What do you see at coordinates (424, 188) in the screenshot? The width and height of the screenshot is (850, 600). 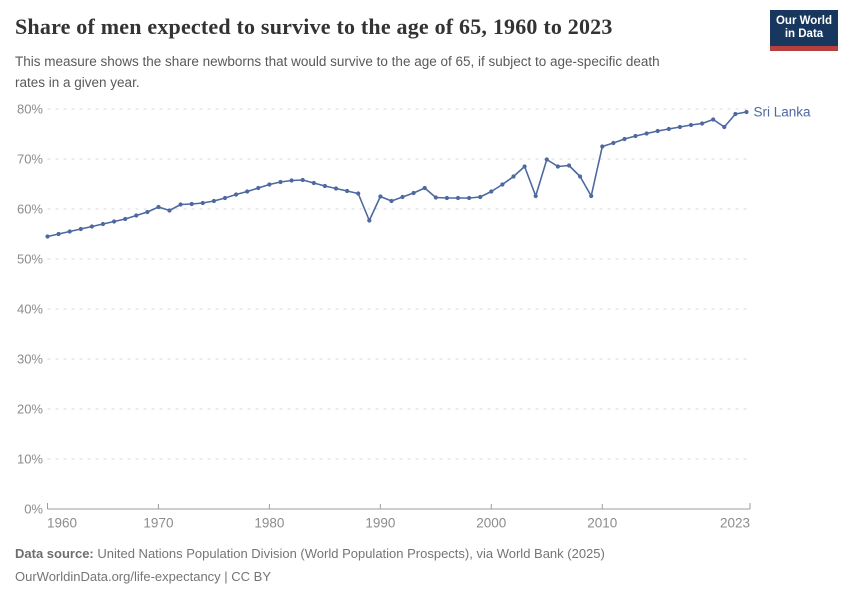 I see `data-point-1994` at bounding box center [424, 188].